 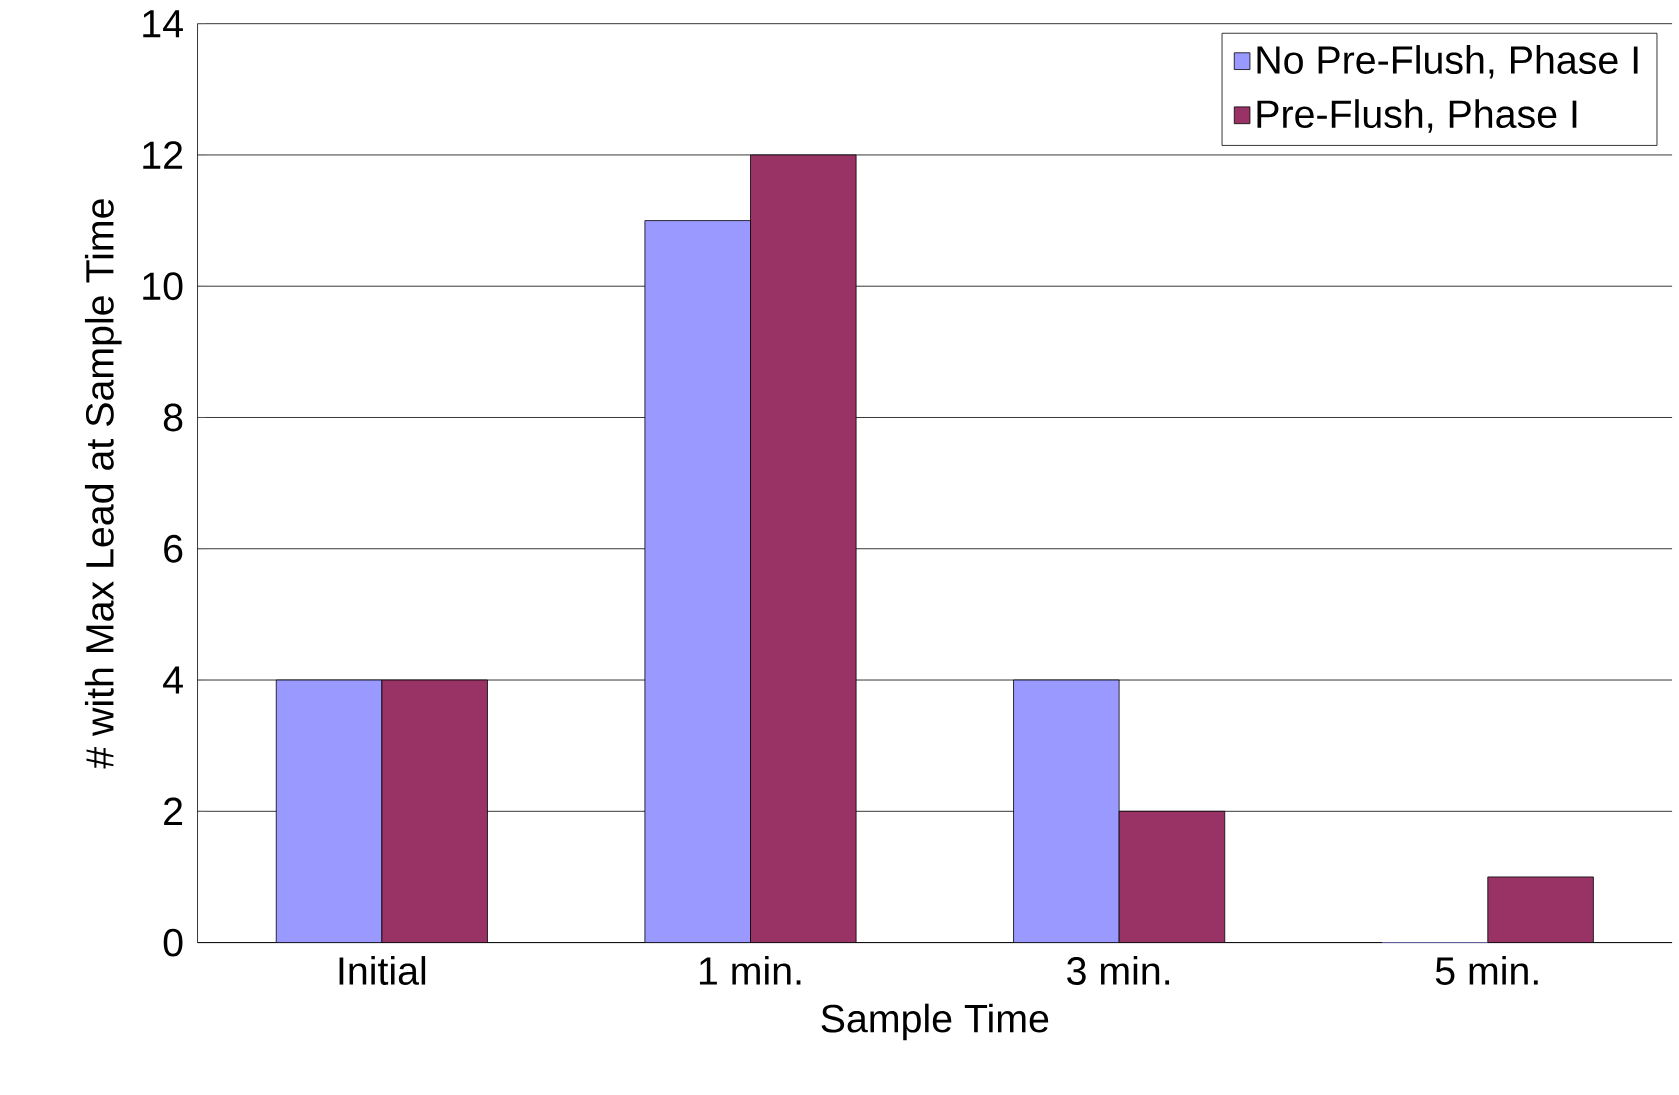 I want to click on legend-label: Pre-Flush, Phase I, so click(x=1417, y=116).